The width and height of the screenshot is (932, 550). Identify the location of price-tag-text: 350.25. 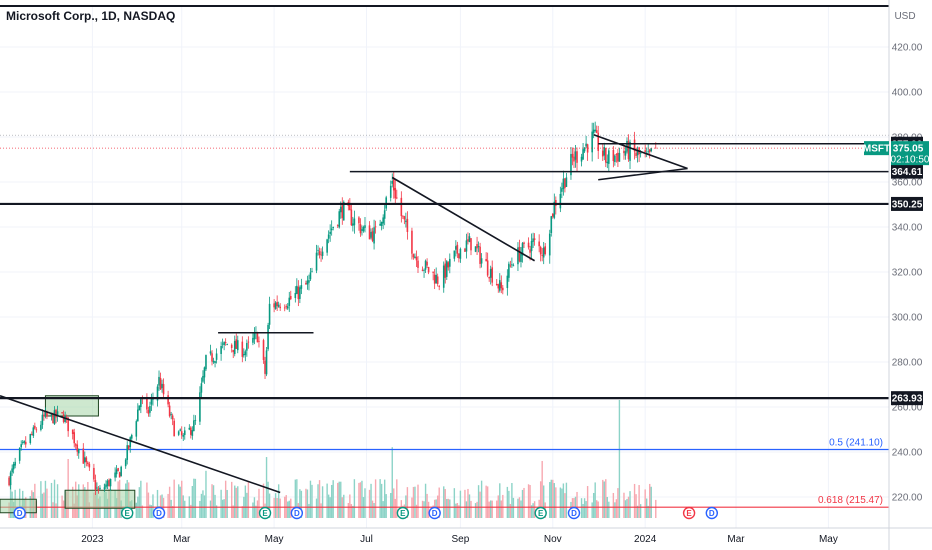
(907, 204).